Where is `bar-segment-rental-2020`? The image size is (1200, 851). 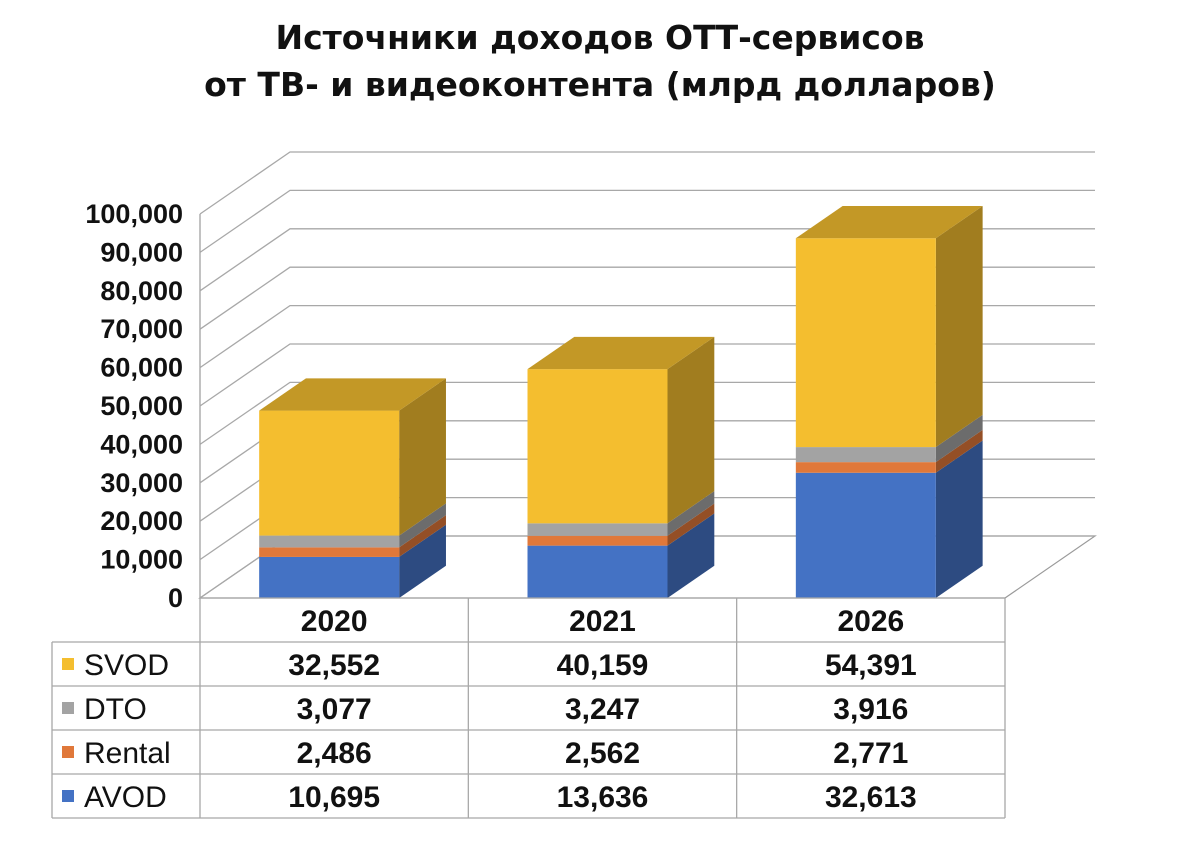 bar-segment-rental-2020 is located at coordinates (329, 552).